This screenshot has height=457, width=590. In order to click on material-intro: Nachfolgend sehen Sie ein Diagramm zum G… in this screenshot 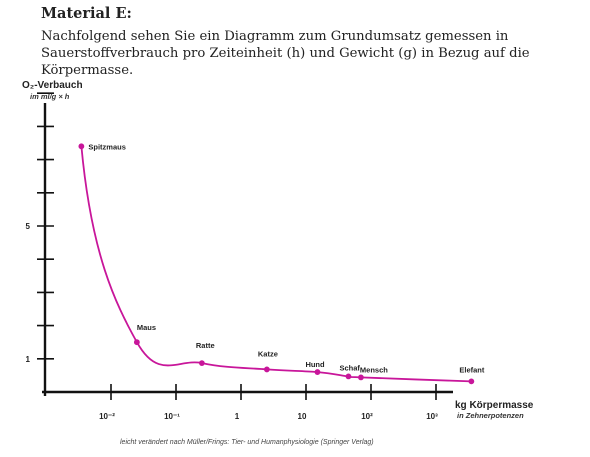, I will do `click(285, 53)`.